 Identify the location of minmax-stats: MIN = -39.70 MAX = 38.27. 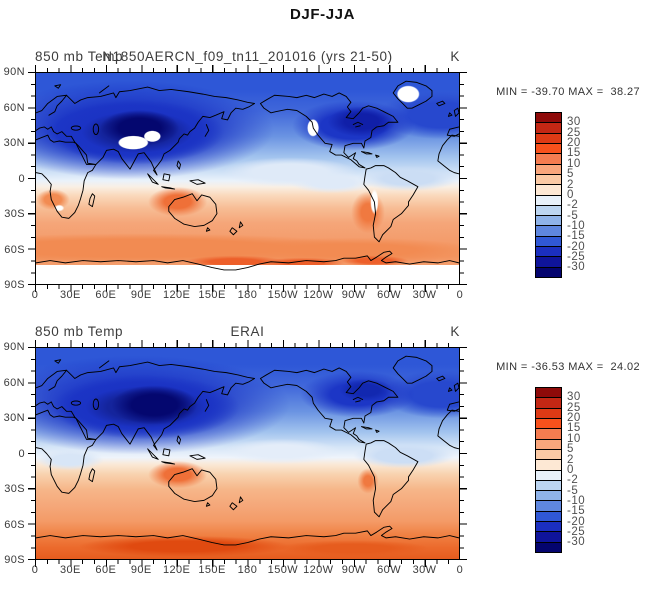
(568, 92).